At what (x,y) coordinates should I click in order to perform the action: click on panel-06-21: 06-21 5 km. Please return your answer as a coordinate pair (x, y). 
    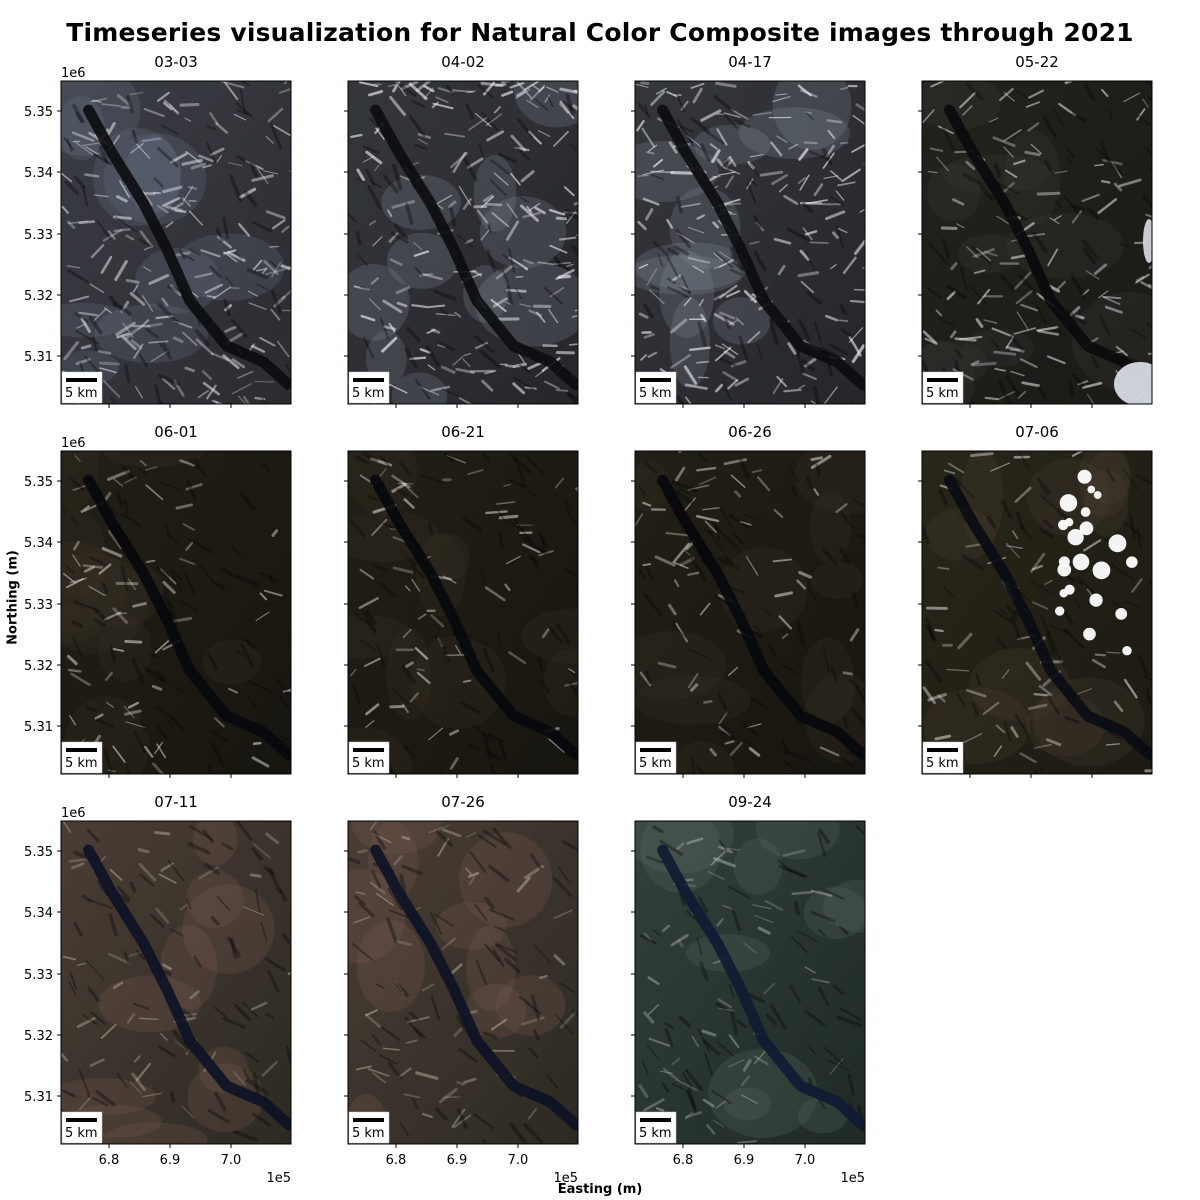
    Looking at the image, I should click on (461, 600).